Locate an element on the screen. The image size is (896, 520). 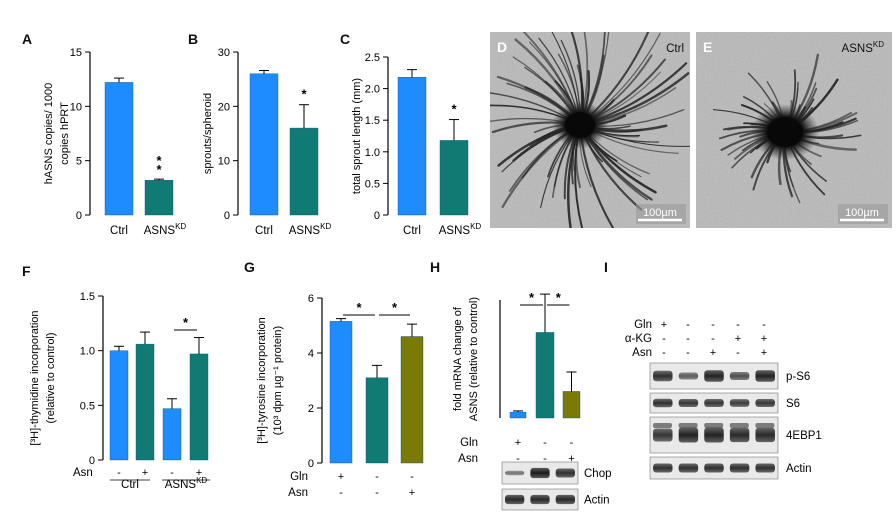
y-tick-label-g: 6 is located at coordinates (311, 299).